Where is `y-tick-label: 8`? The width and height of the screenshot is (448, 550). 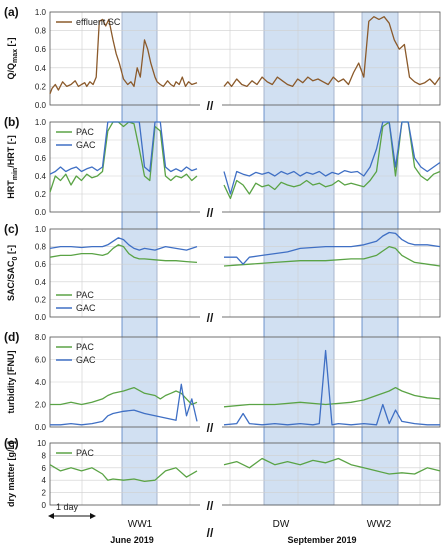 y-tick-label: 8 is located at coordinates (44, 455).